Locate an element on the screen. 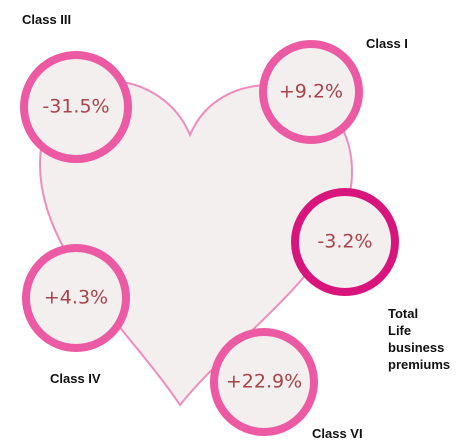 The image size is (471, 441). node-value: +9.2% is located at coordinates (311, 92).